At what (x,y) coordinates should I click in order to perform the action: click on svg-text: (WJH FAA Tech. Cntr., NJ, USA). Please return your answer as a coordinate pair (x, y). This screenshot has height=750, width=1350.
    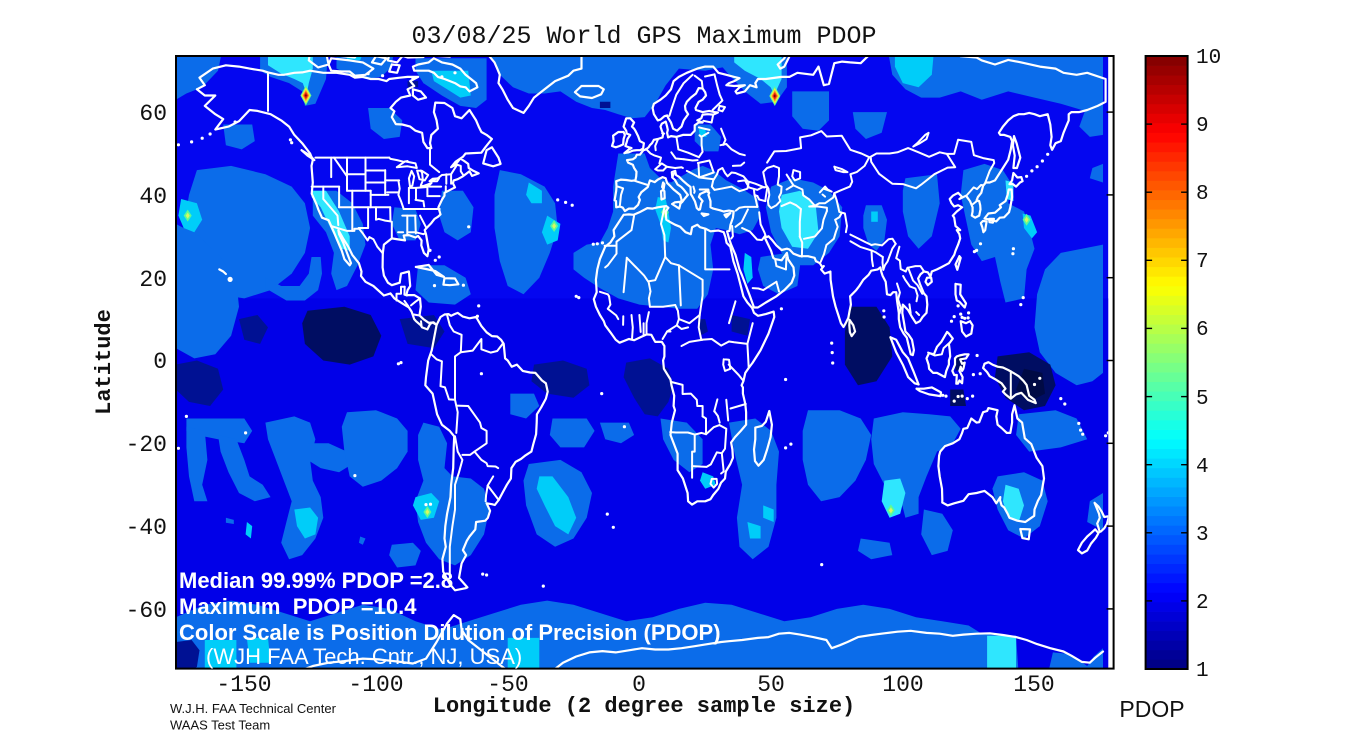
    Looking at the image, I should click on (364, 656).